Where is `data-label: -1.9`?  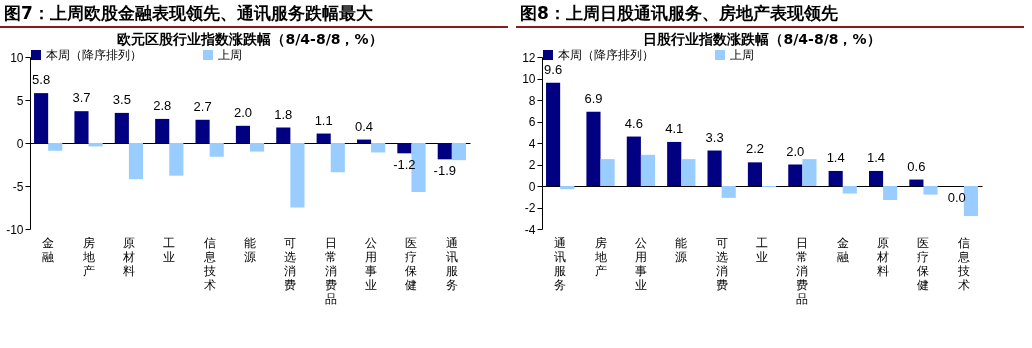 data-label: -1.9 is located at coordinates (444, 171).